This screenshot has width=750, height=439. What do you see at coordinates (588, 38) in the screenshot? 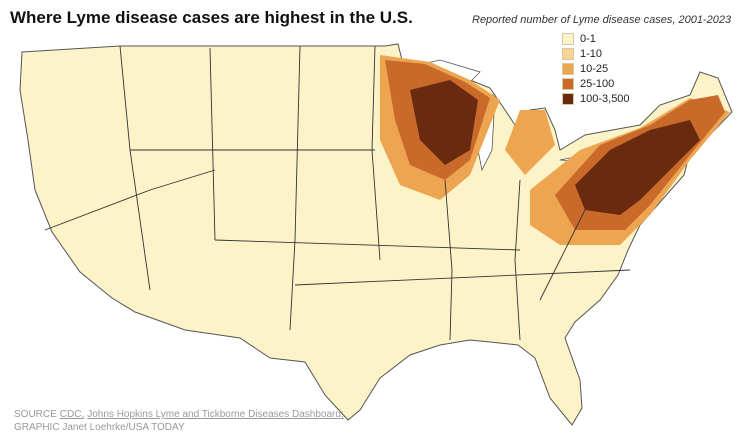
I see `legend-label: 0-1` at bounding box center [588, 38].